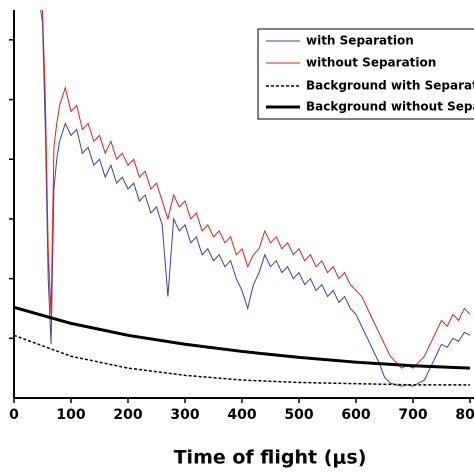  I want to click on x-tick-label: 700, so click(412, 415).